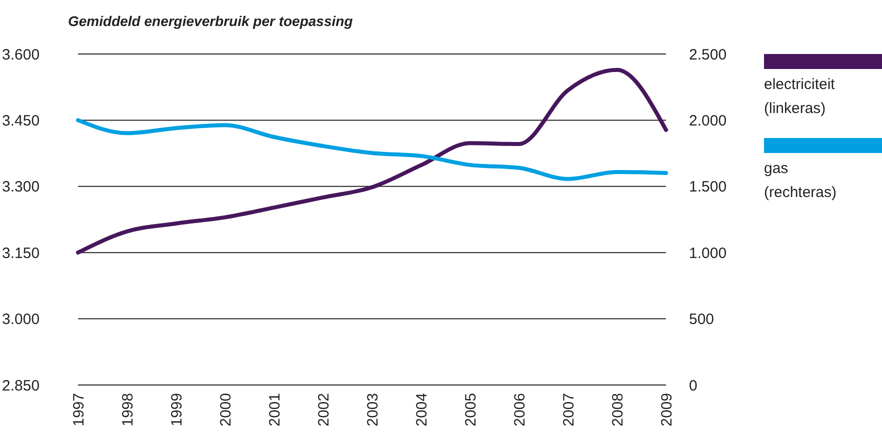  Describe the element at coordinates (323, 409) in the screenshot. I see `x-tick-label: 2002` at that location.